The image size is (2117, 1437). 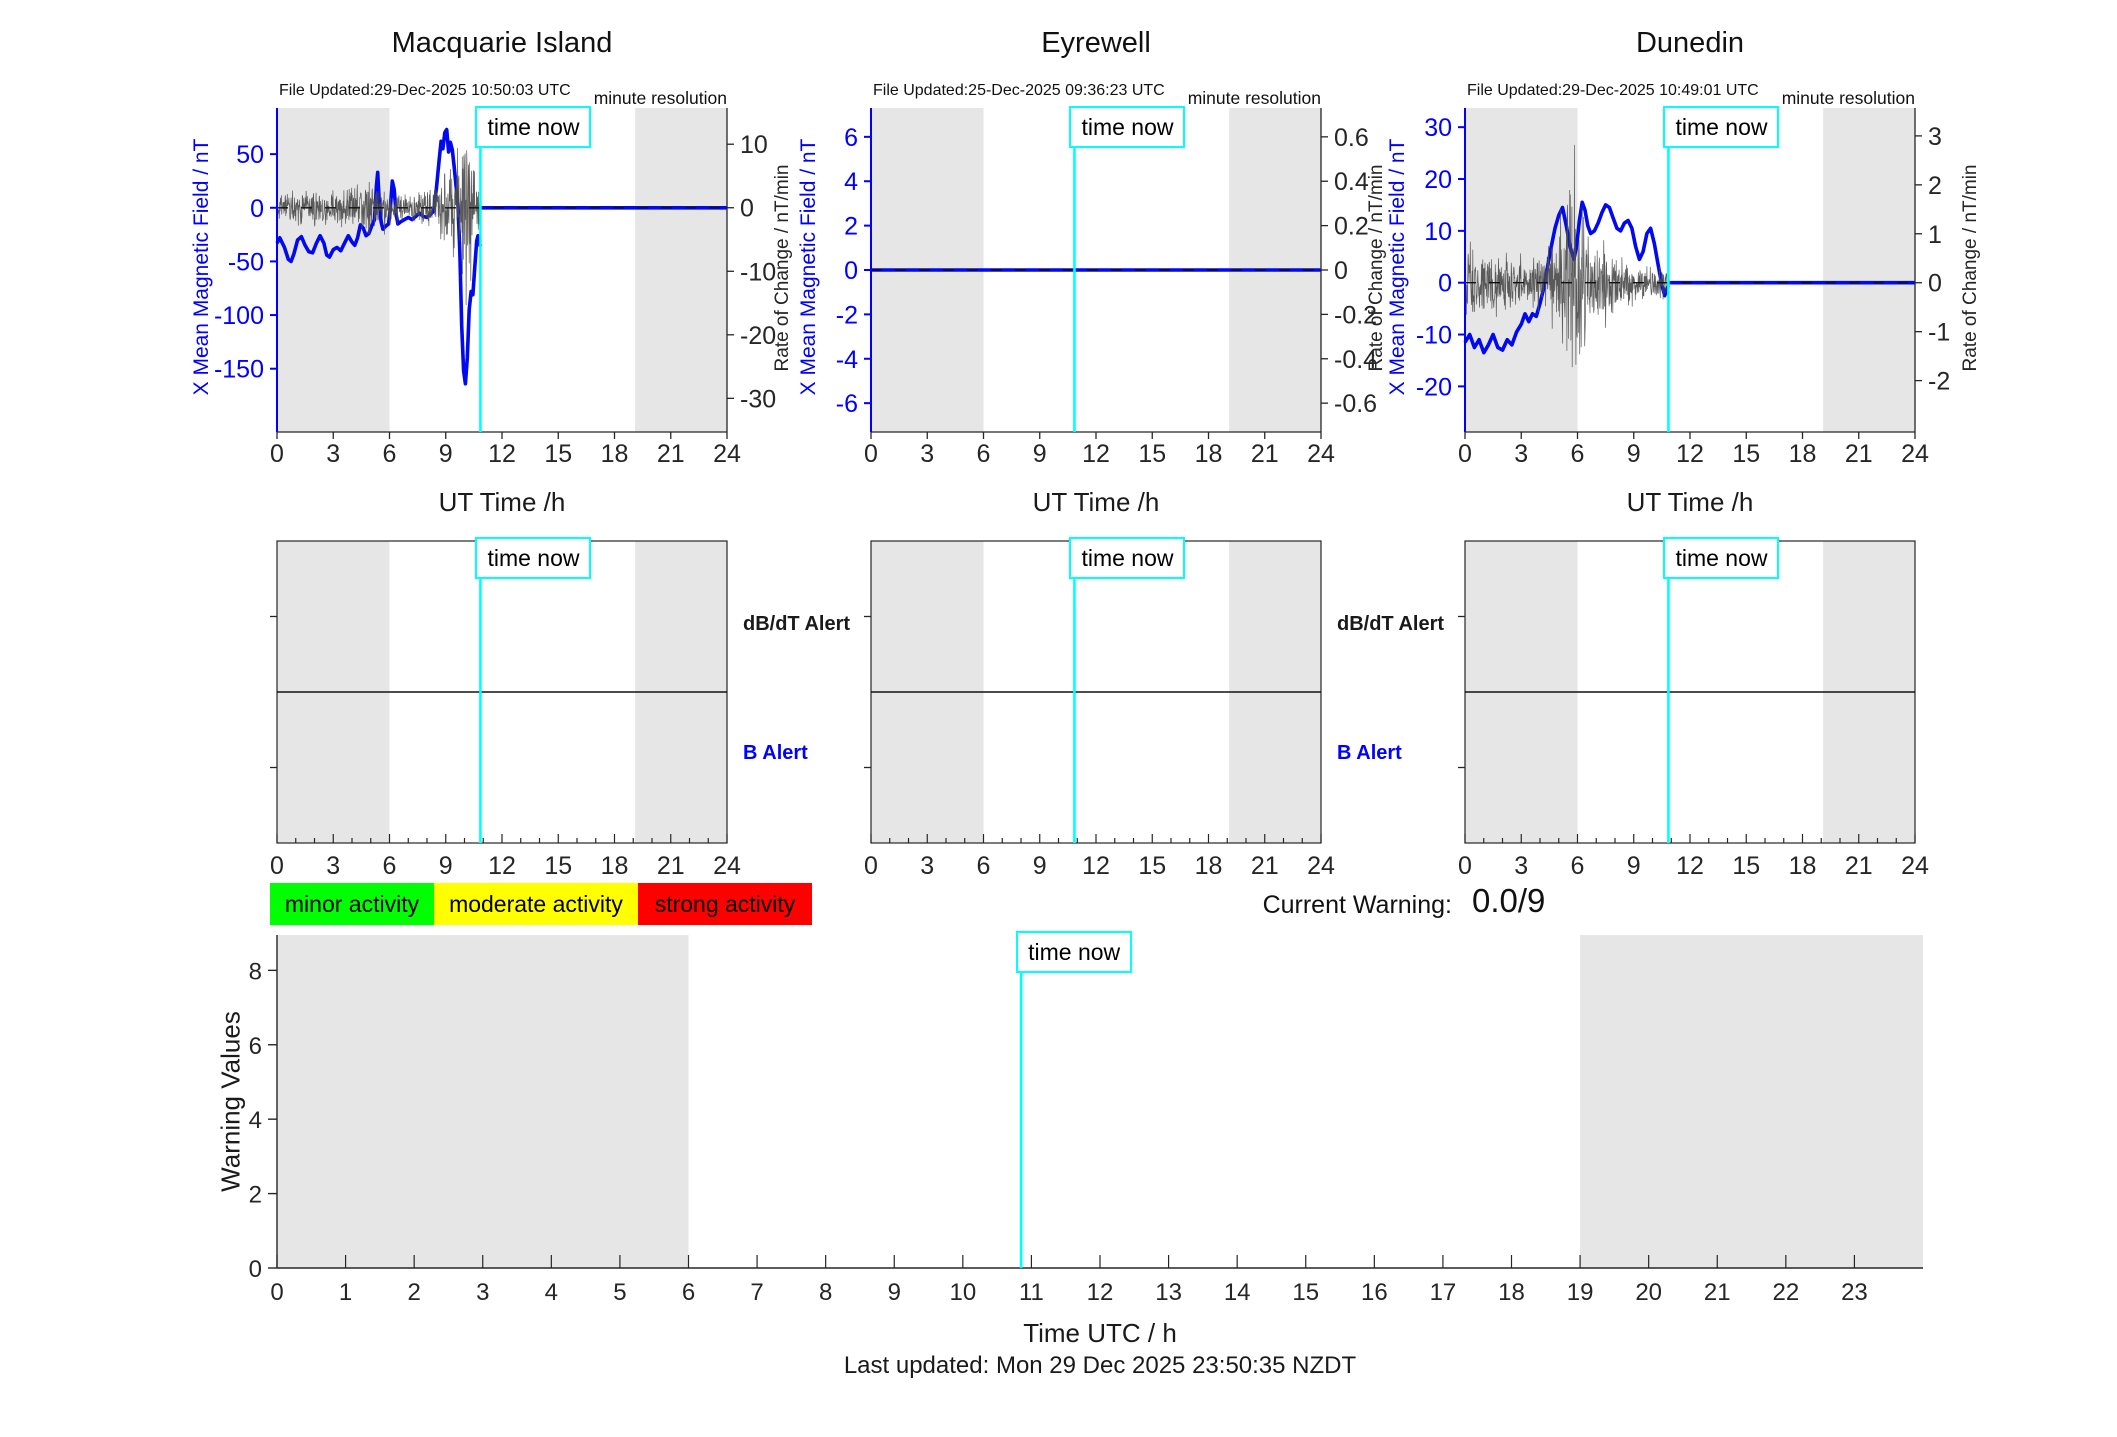 What do you see at coordinates (847, 360) in the screenshot?
I see `svg-text: -4` at bounding box center [847, 360].